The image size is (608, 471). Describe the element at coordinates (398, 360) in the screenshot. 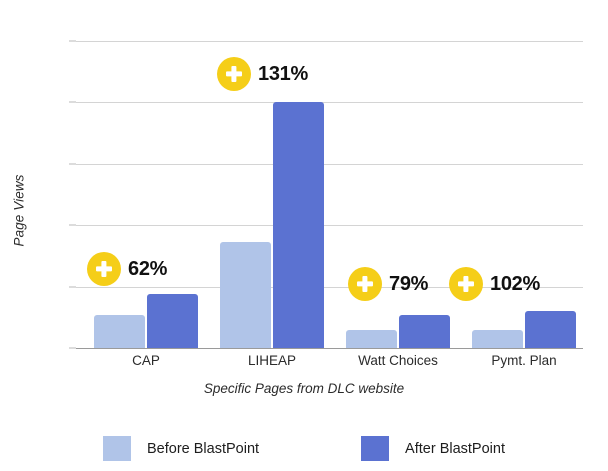

I see `x-tick-label-watt-choices: Watt Choices` at that location.